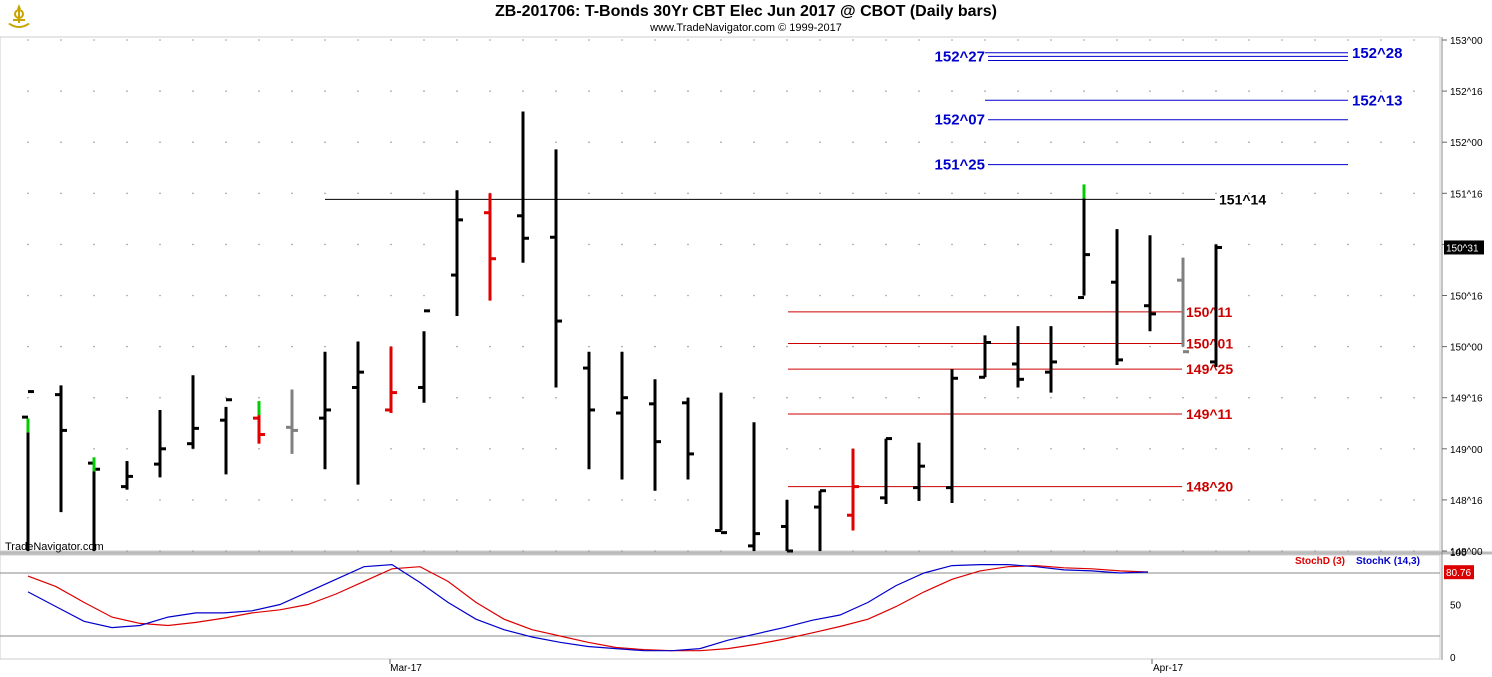 This screenshot has width=1492, height=677. Describe the element at coordinates (1168, 668) in the screenshot. I see `time-tick-label: Apr-17` at that location.